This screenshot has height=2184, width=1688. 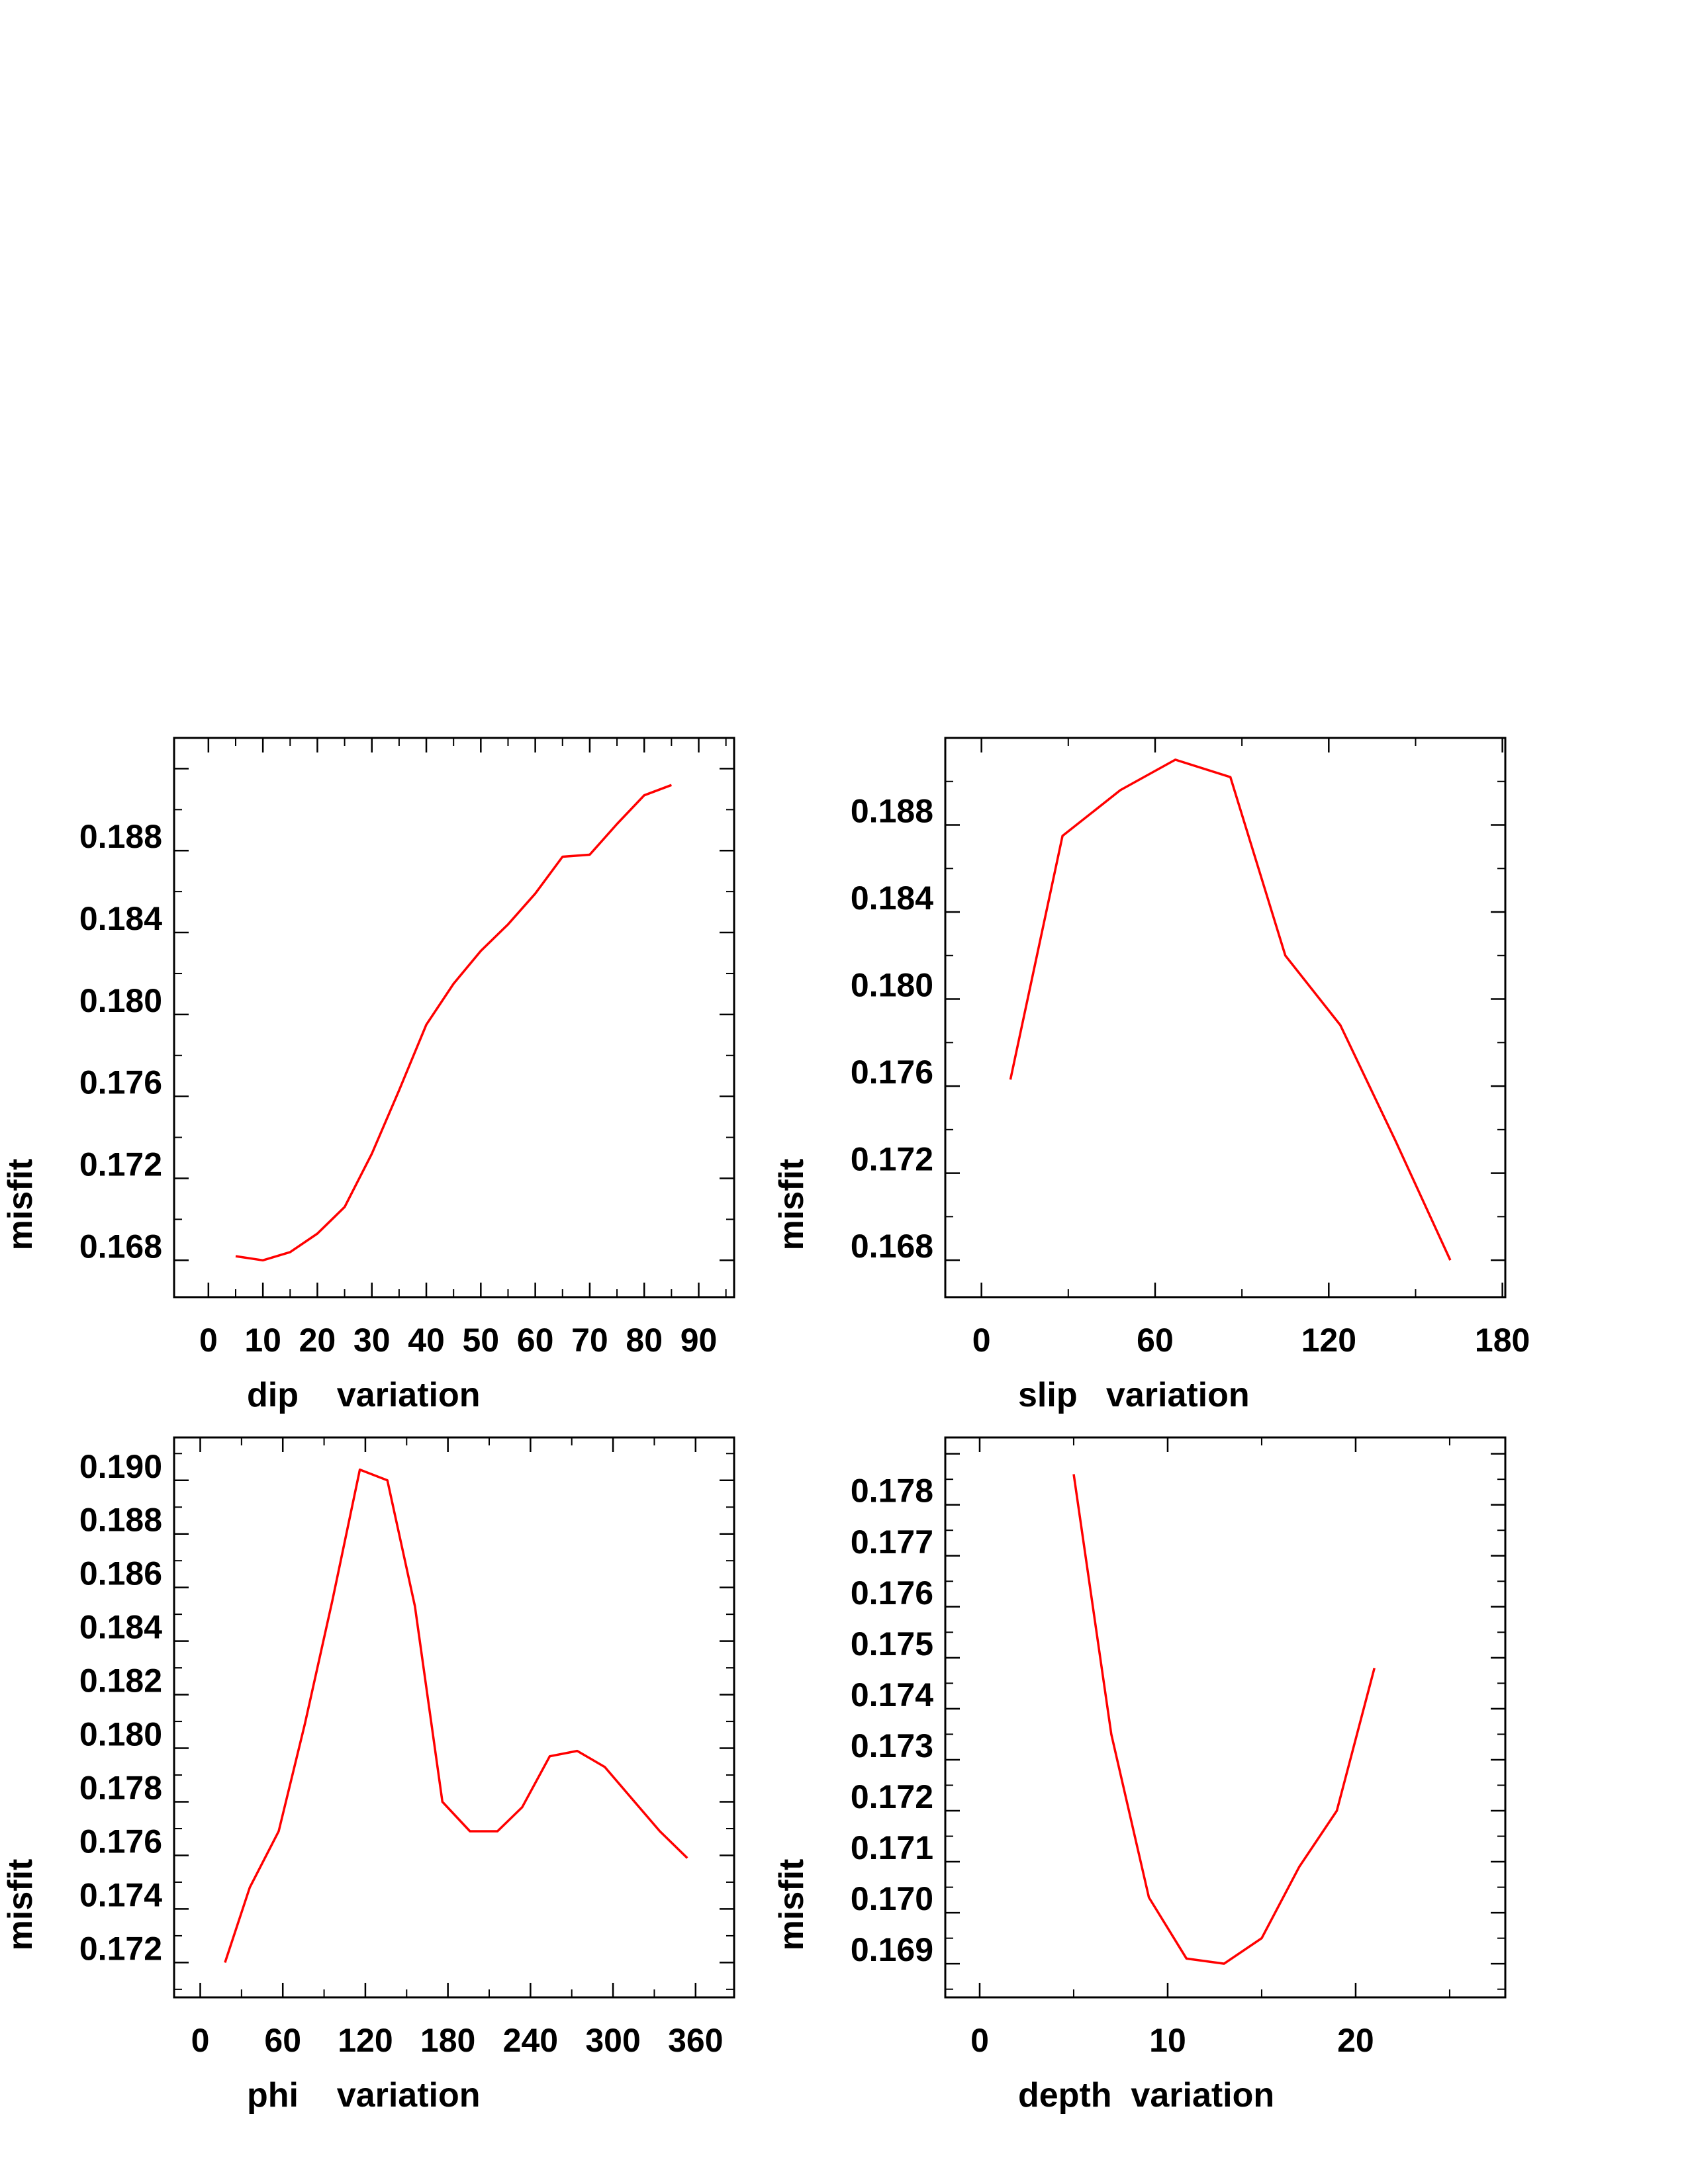 What do you see at coordinates (695, 2040) in the screenshot?
I see `x-tick-label: 360` at bounding box center [695, 2040].